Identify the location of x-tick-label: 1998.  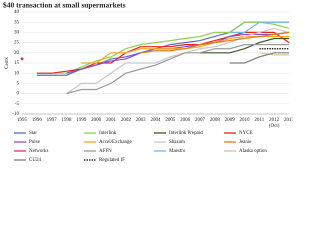
(67, 120).